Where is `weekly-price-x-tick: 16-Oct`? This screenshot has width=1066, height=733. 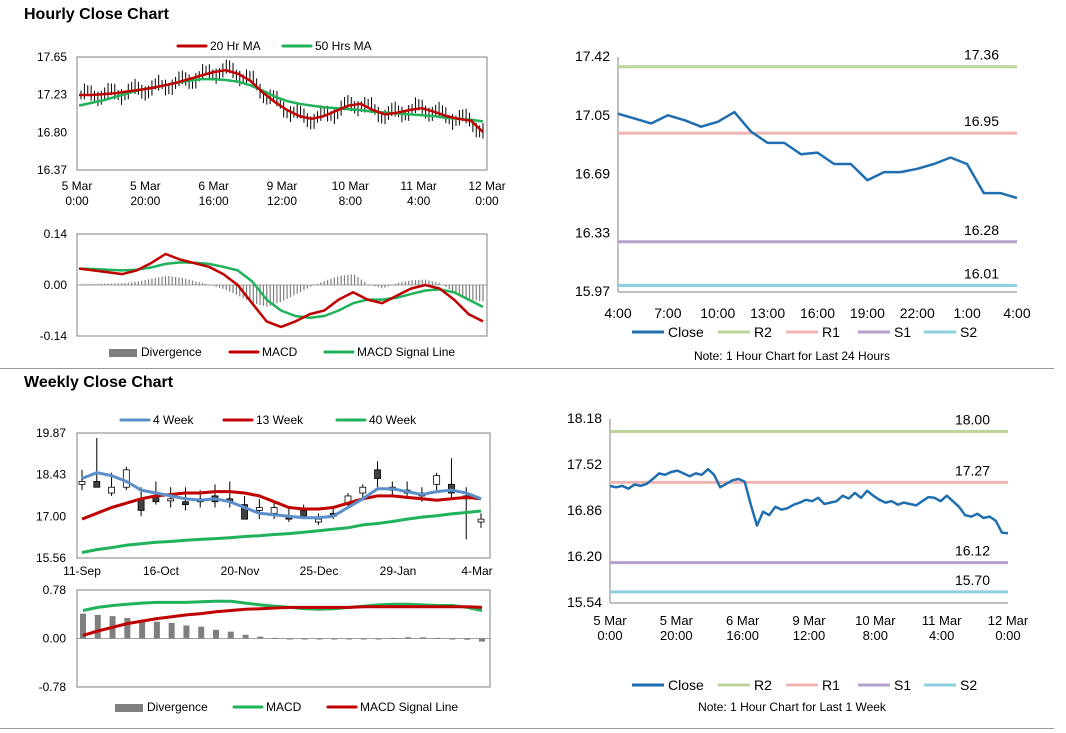
weekly-price-x-tick: 16-Oct is located at coordinates (161, 571).